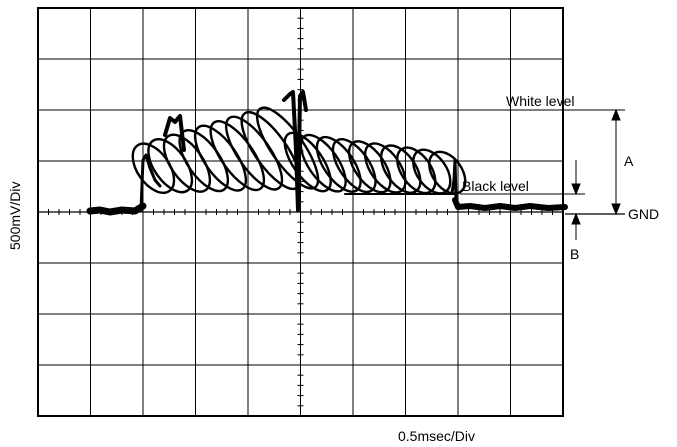  What do you see at coordinates (436, 436) in the screenshot?
I see `x-scale-label: 0.5msec/Div` at bounding box center [436, 436].